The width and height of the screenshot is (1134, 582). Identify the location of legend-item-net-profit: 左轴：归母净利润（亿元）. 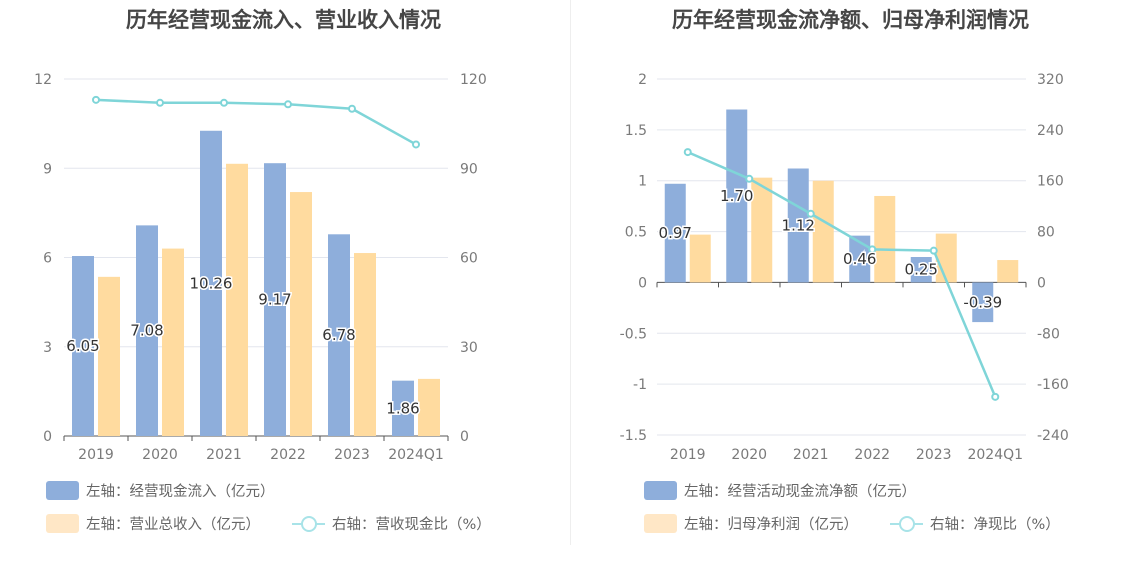
(751, 523).